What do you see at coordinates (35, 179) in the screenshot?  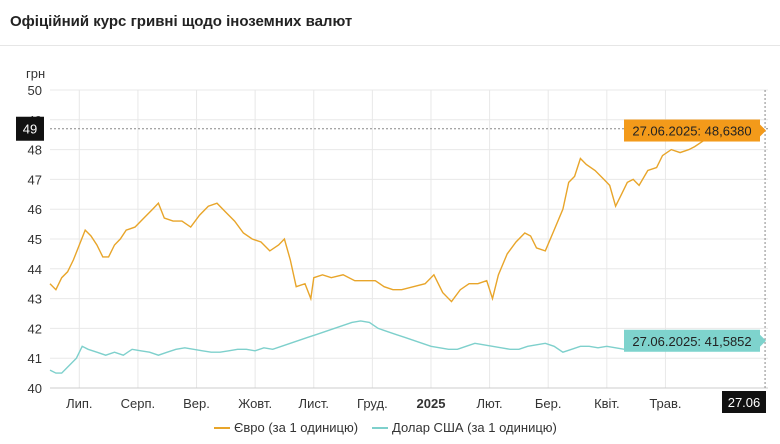 I see `y-tick-label: 47` at bounding box center [35, 179].